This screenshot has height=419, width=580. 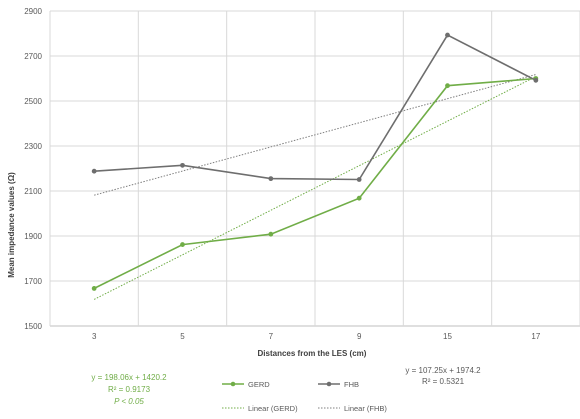 I want to click on legend-label-fhb: FHB, so click(x=351, y=384).